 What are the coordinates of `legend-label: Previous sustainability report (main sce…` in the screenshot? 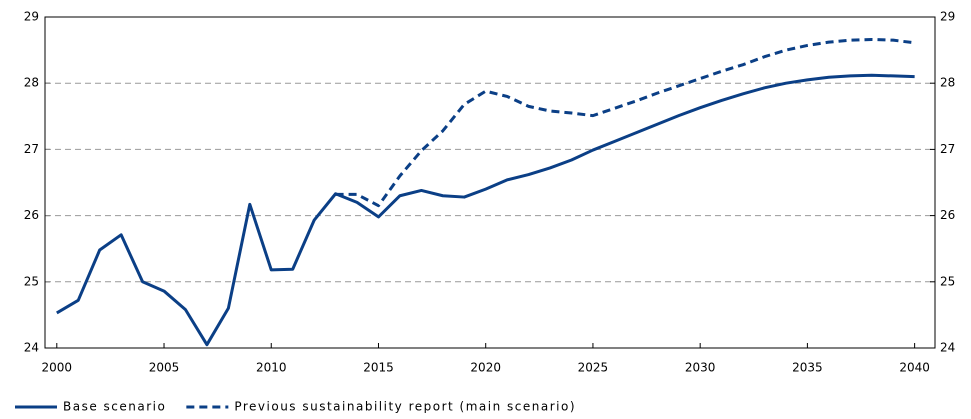 It's located at (405, 407).